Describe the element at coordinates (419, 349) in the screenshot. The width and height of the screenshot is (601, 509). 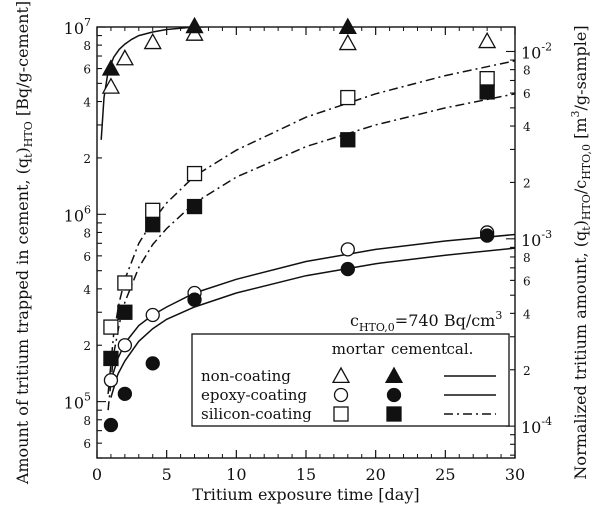
I see `legend-header: cement` at that location.